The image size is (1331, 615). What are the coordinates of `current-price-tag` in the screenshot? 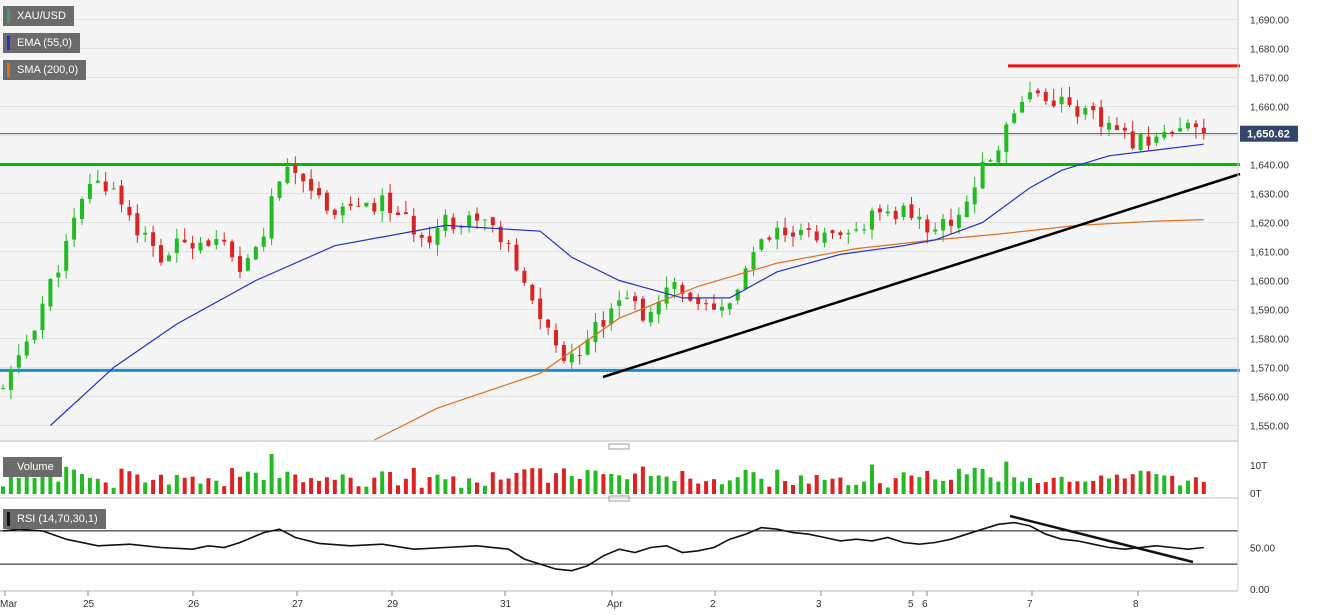 It's located at (1269, 133).